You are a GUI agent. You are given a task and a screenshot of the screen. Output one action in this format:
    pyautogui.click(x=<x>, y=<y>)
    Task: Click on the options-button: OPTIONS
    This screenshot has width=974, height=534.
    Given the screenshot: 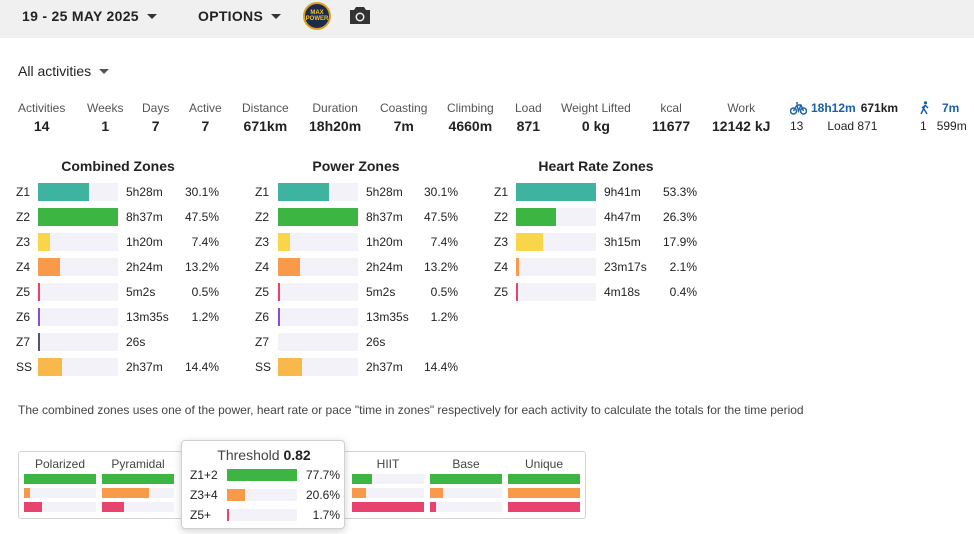 What is the action you would take?
    pyautogui.click(x=240, y=16)
    